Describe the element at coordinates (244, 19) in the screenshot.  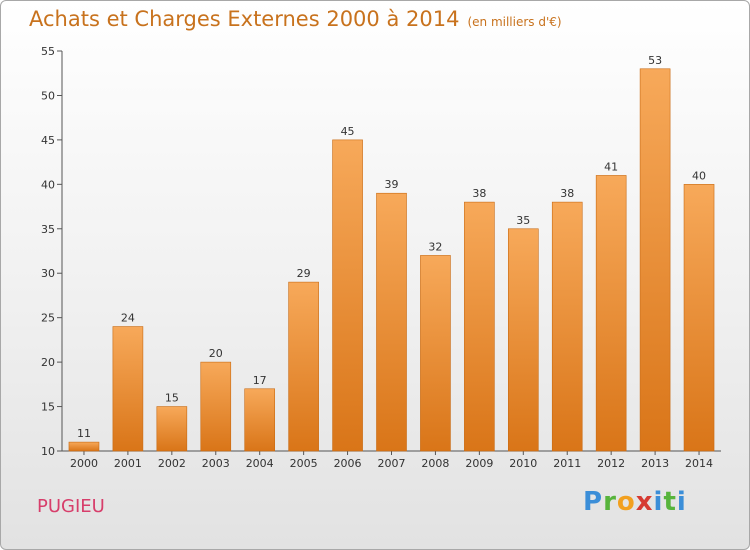
I see `chart-title-text: Achats et Charges Externes 2000 à 2014` at that location.